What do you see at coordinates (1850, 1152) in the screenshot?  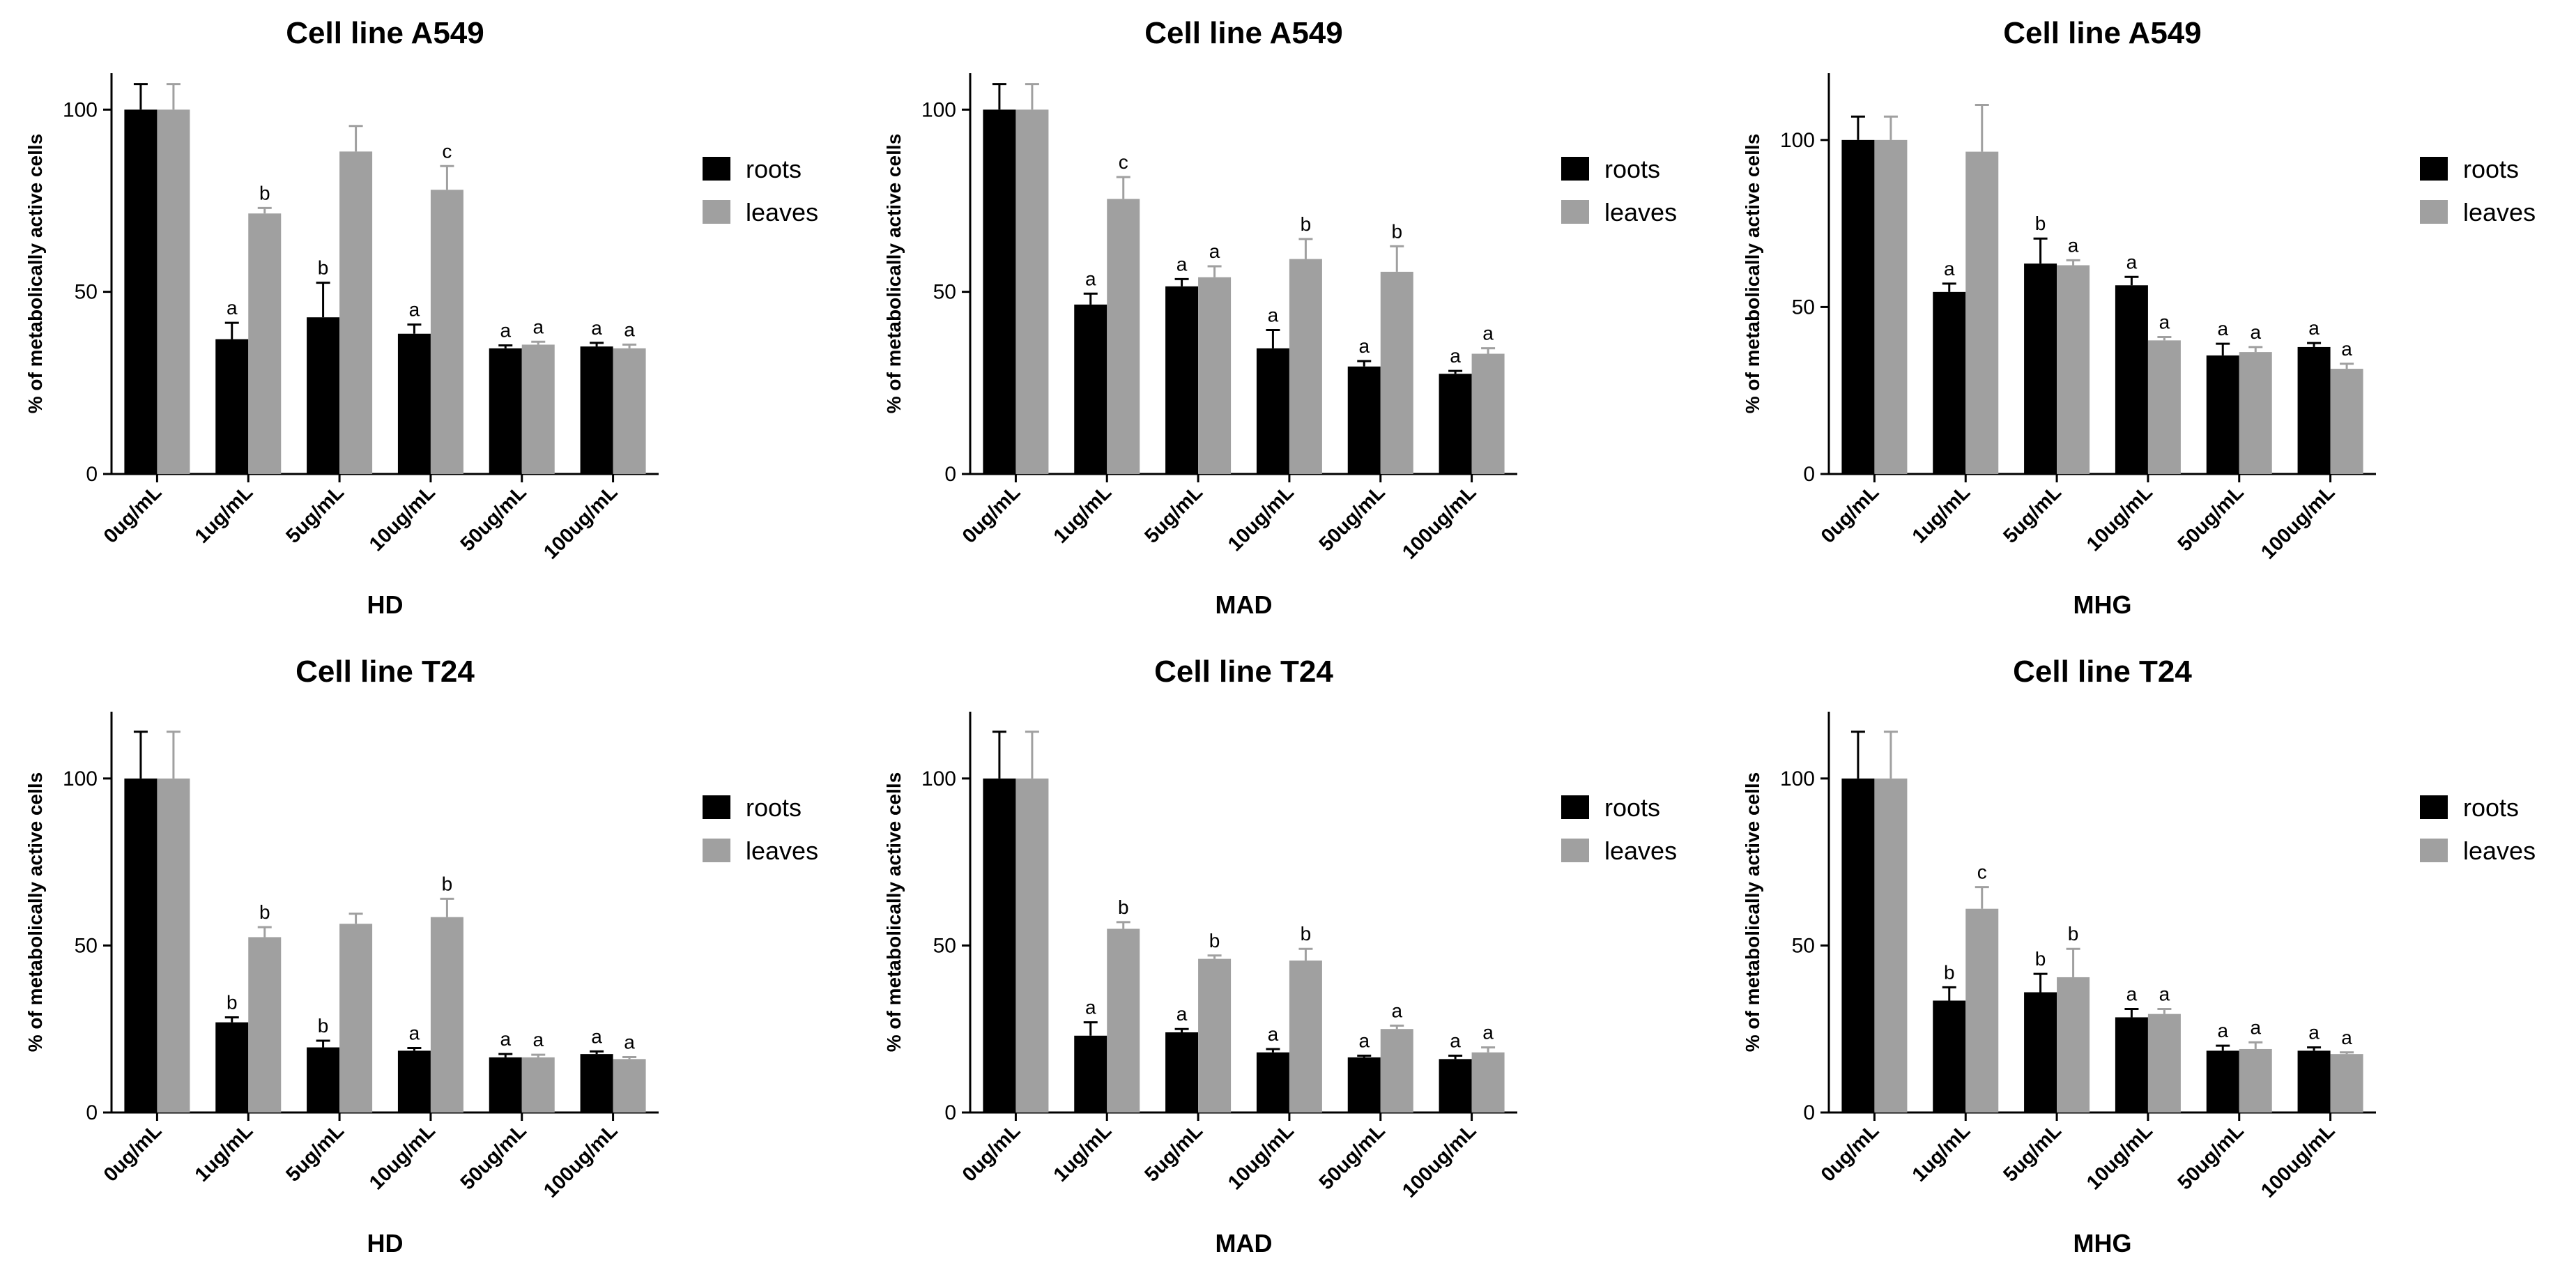 I see `x-tick-label: 0ug/mL` at bounding box center [1850, 1152].